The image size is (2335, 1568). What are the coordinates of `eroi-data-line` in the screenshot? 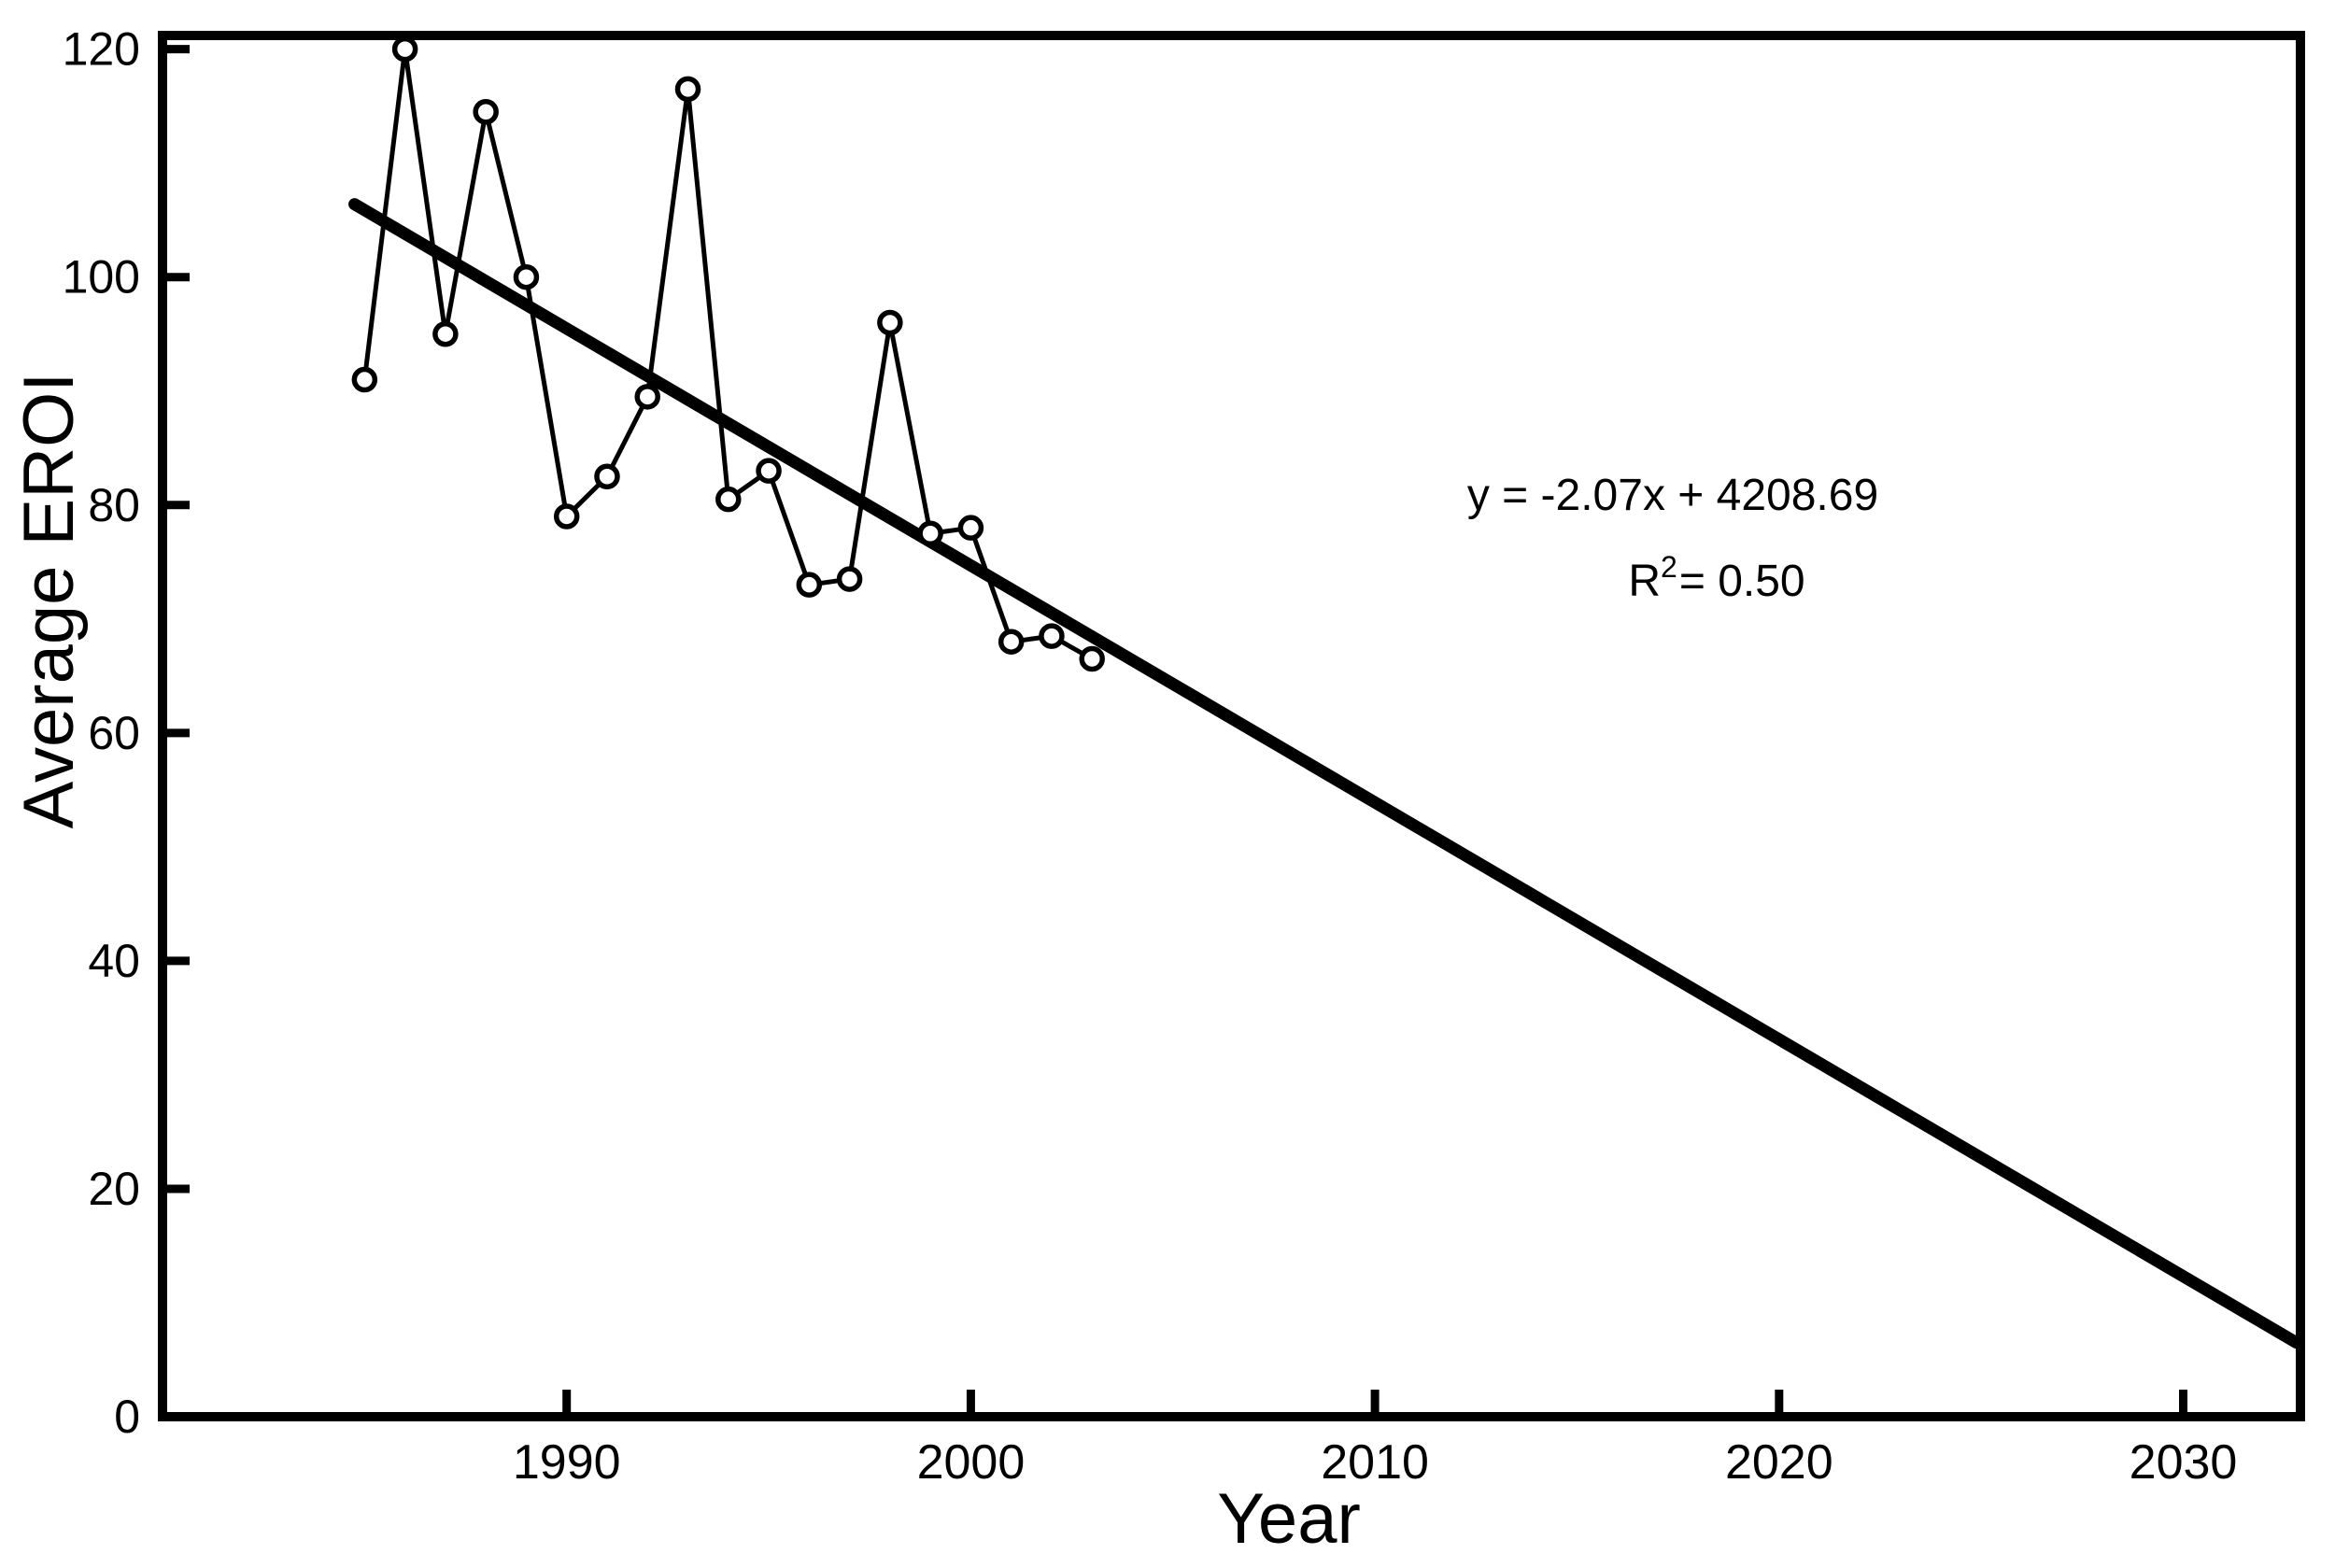 It's located at (728, 354).